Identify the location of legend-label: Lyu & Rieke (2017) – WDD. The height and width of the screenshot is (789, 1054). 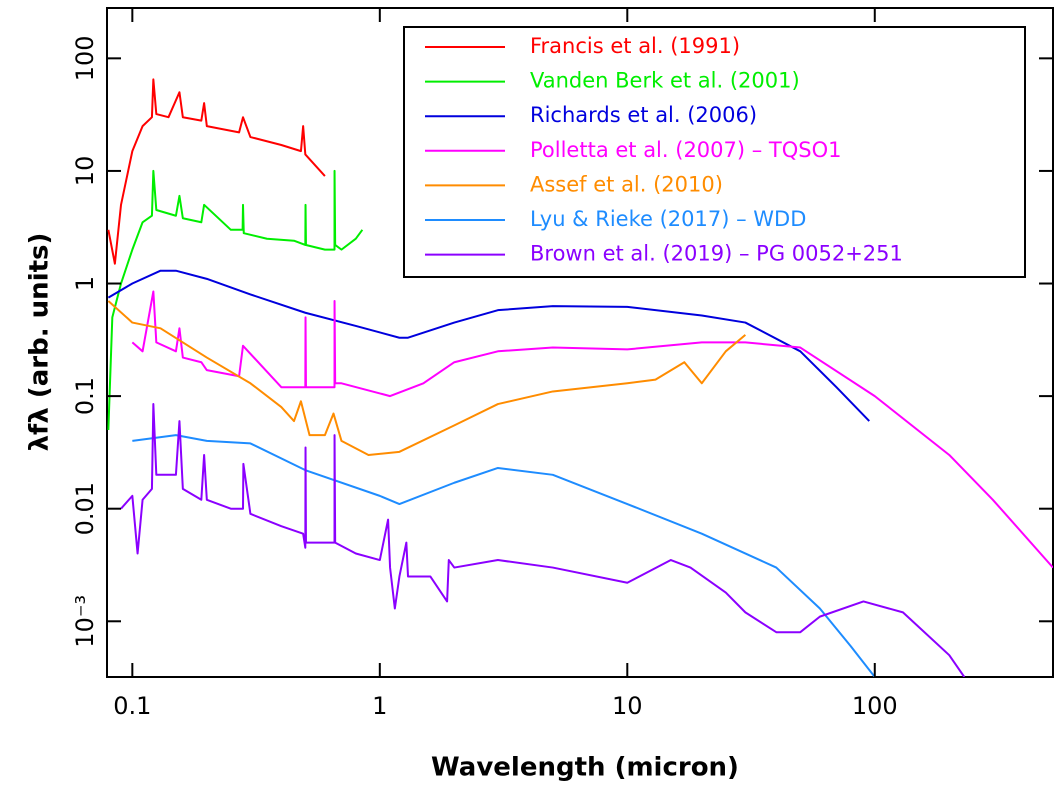
(668, 219).